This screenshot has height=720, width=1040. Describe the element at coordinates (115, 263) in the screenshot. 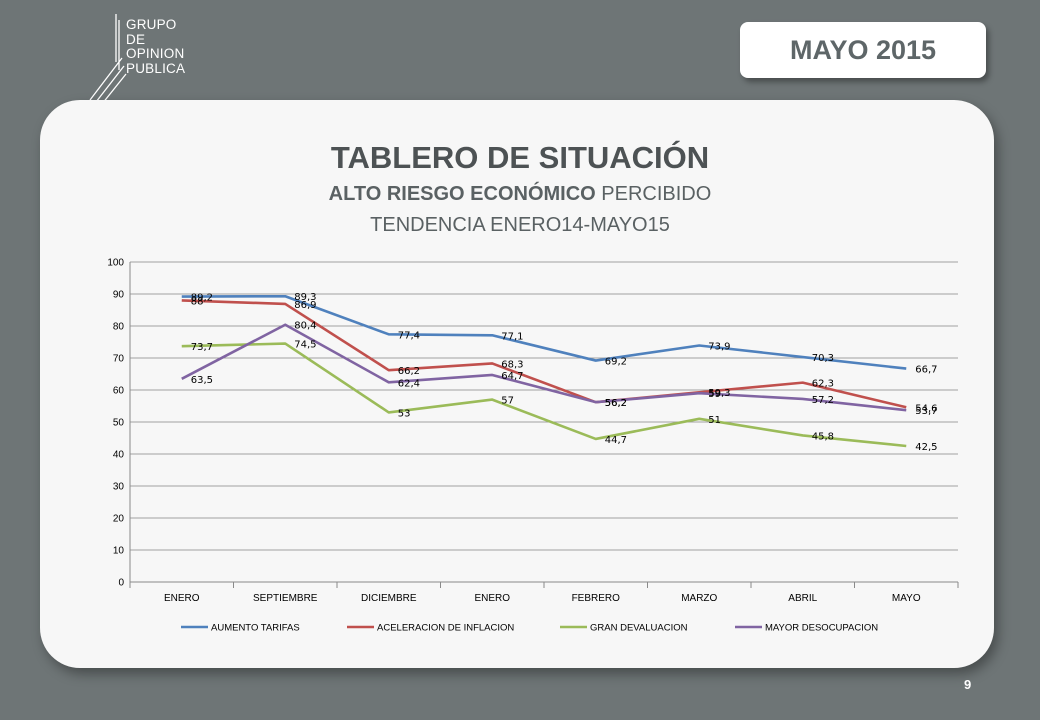

I see `y-tick-label: 100` at that location.